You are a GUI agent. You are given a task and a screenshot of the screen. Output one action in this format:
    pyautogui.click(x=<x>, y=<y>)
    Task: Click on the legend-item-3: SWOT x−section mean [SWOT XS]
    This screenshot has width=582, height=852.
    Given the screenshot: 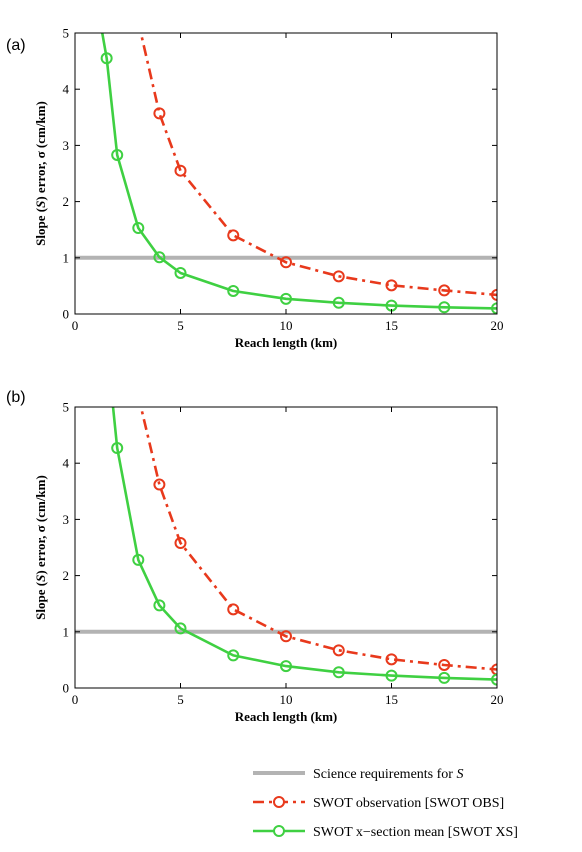 What is the action you would take?
    pyautogui.click(x=385, y=832)
    